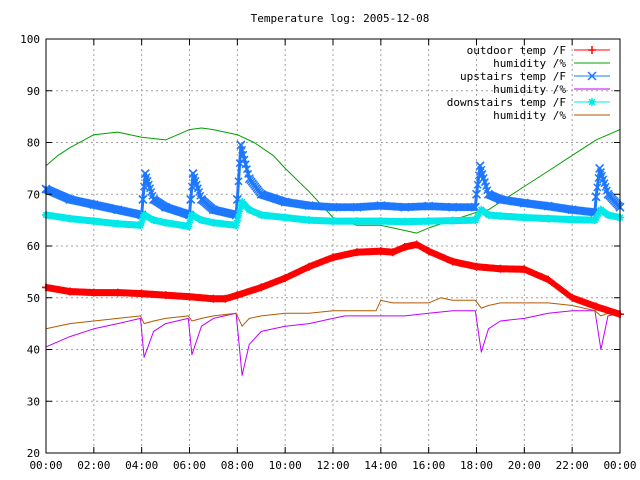 Image resolution: width=640 pixels, height=480 pixels. What do you see at coordinates (506, 102) in the screenshot?
I see `legend-label: downstairs temp /F` at bounding box center [506, 102].